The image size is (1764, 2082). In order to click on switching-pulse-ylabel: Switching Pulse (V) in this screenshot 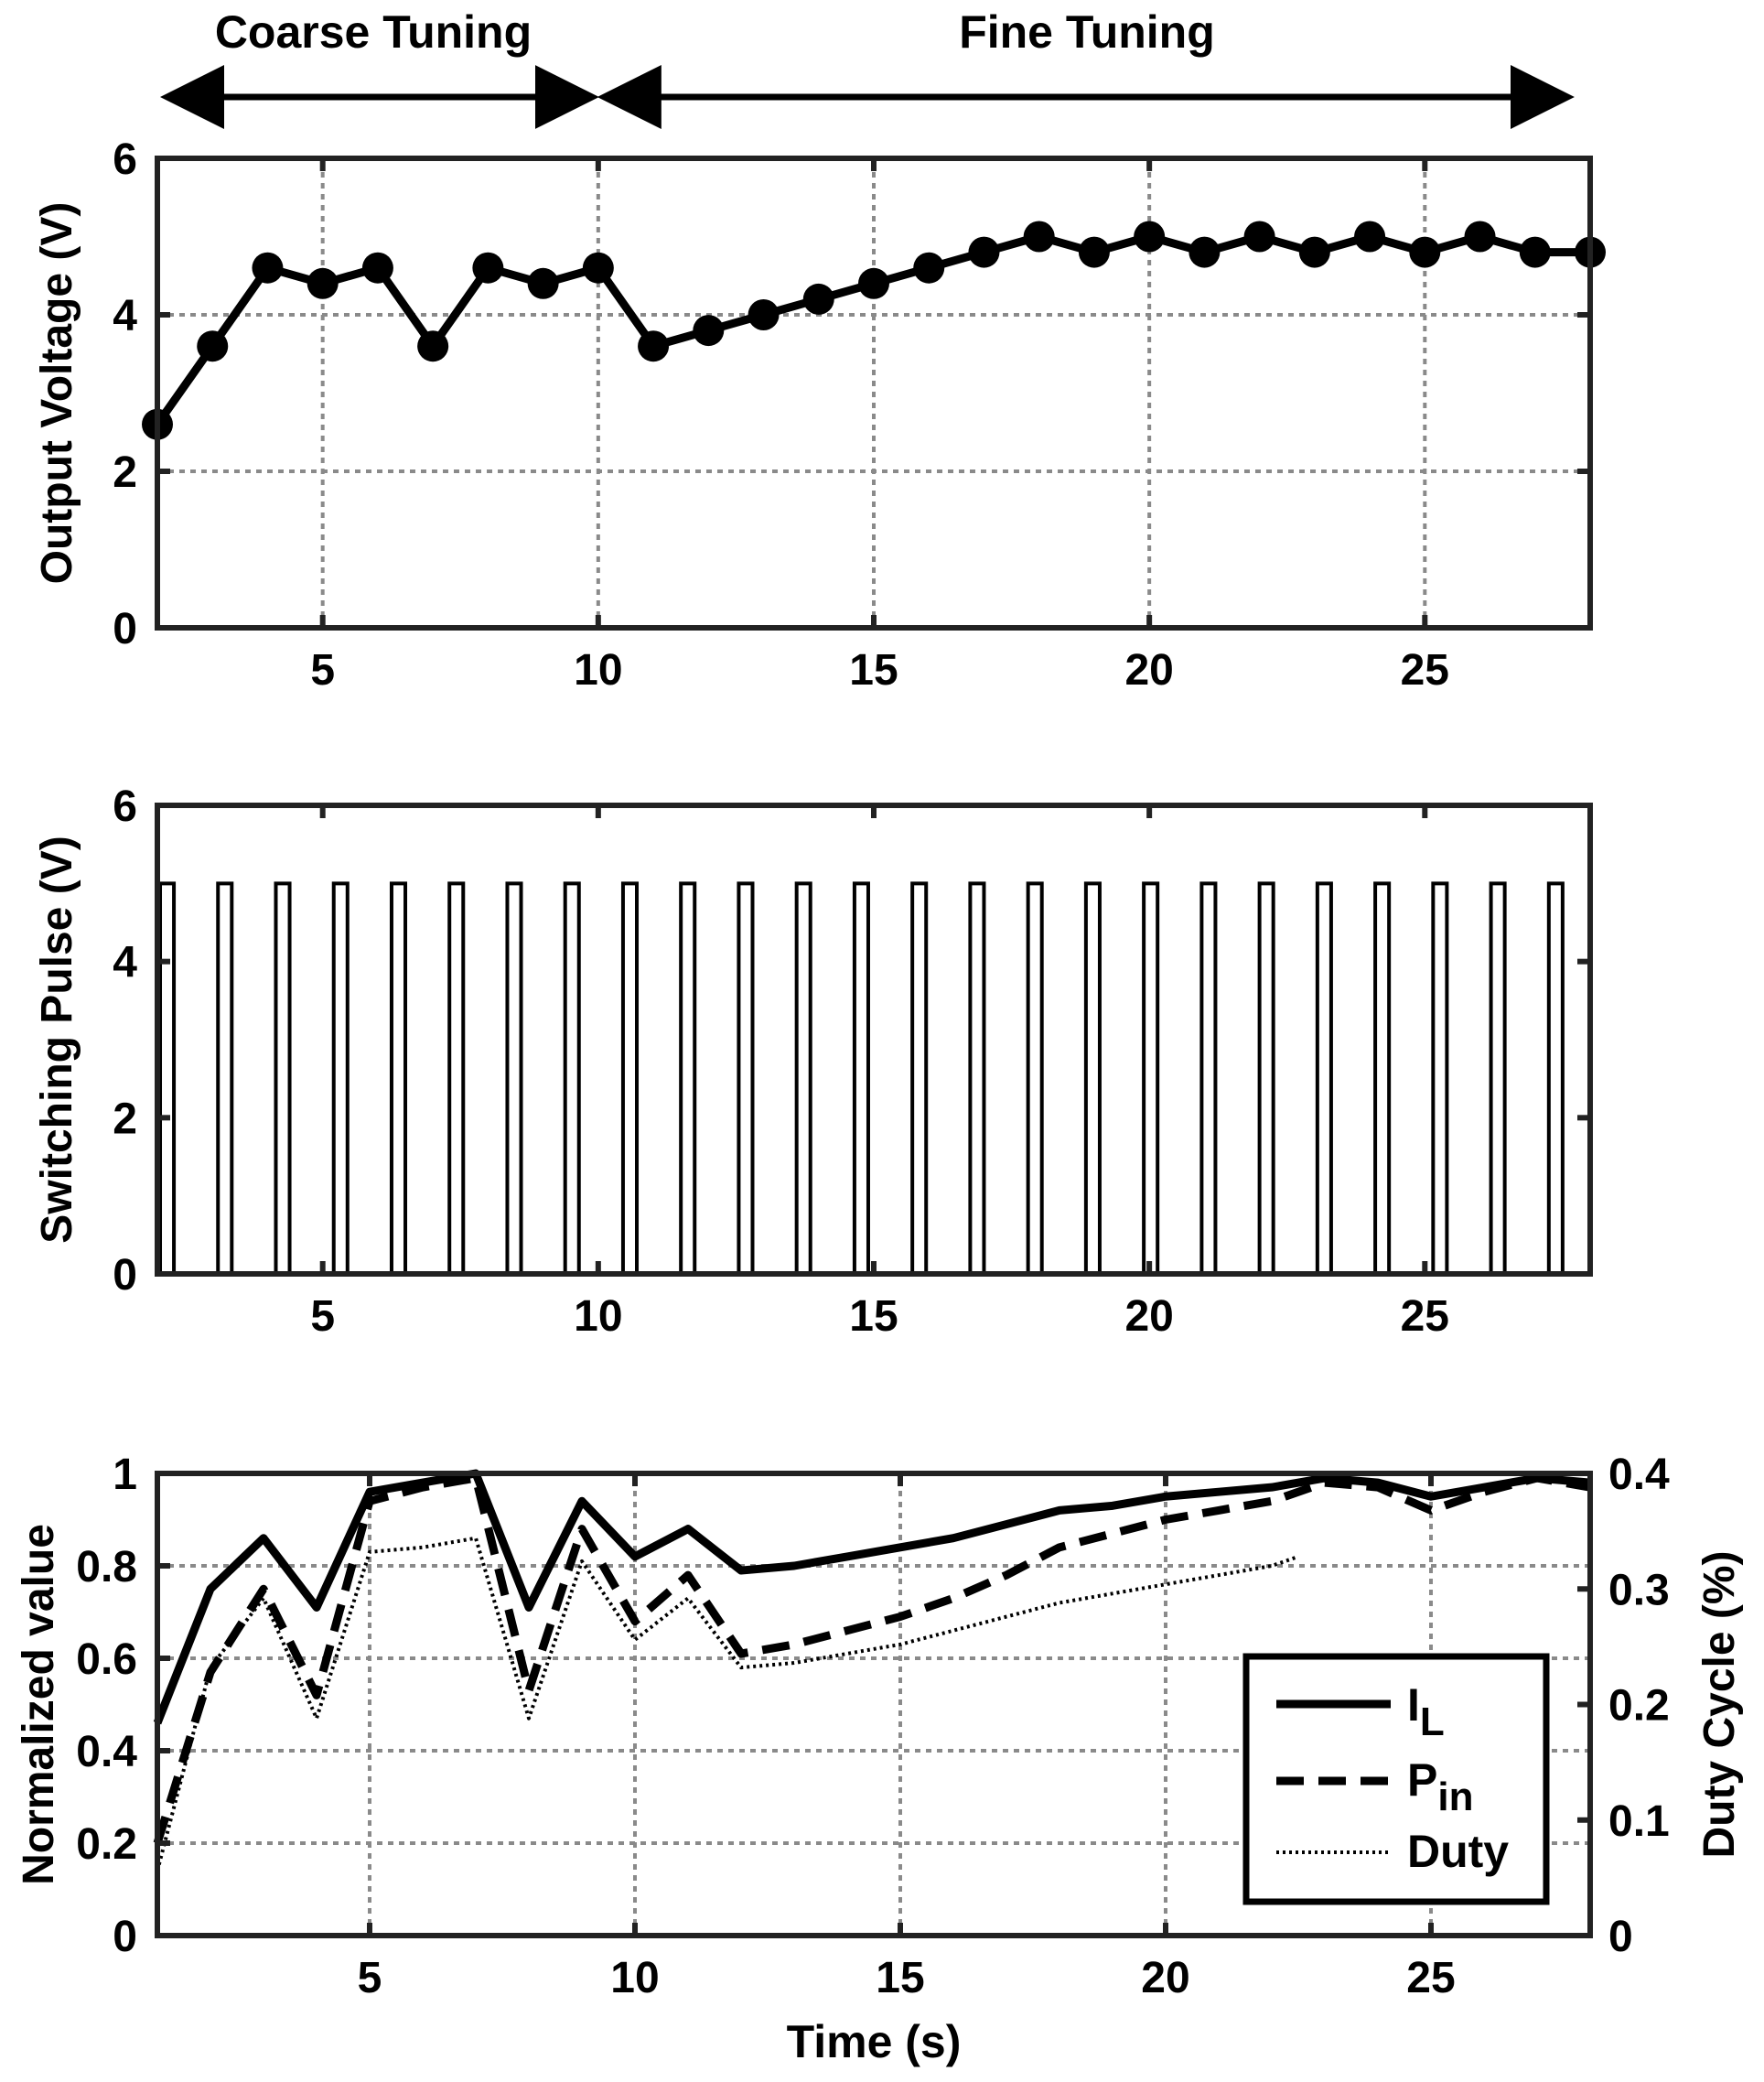, I will do `click(57, 1039)`.